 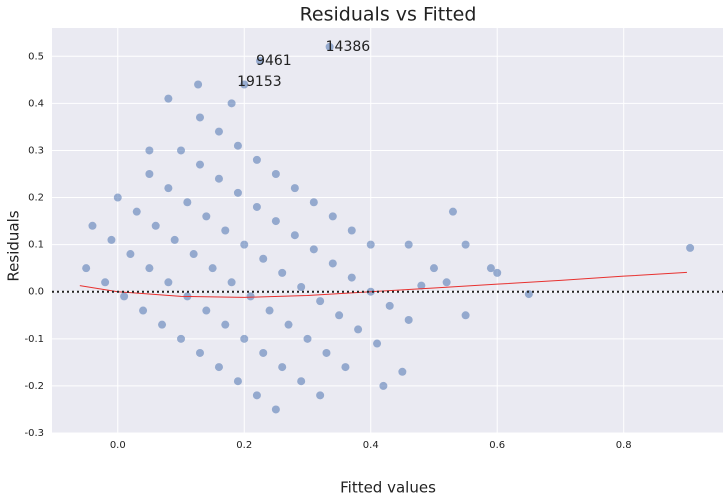 I want to click on fit-line, so click(x=383, y=284).